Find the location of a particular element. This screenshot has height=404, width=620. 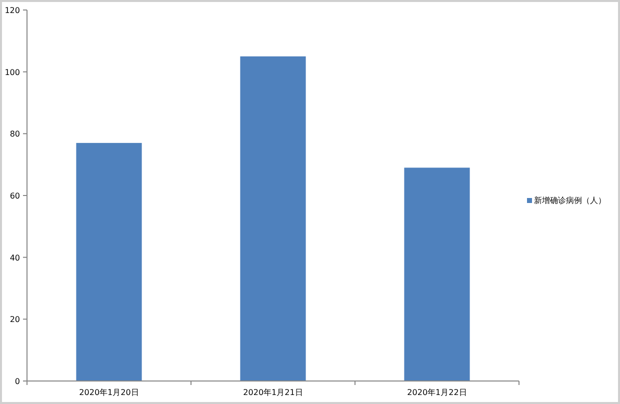

y-tick-label: 80 is located at coordinates (15, 134).